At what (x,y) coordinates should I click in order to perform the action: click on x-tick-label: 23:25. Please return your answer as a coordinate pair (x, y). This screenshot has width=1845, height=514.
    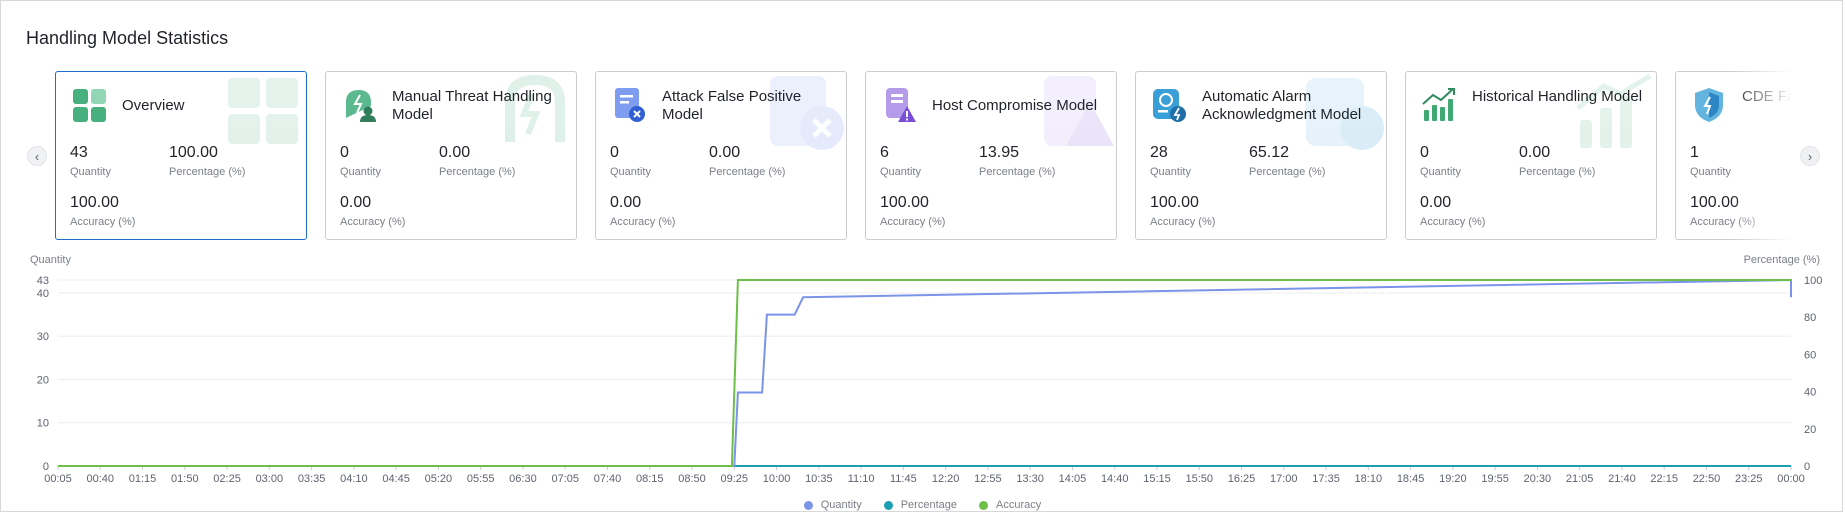
    Looking at the image, I should click on (1749, 479).